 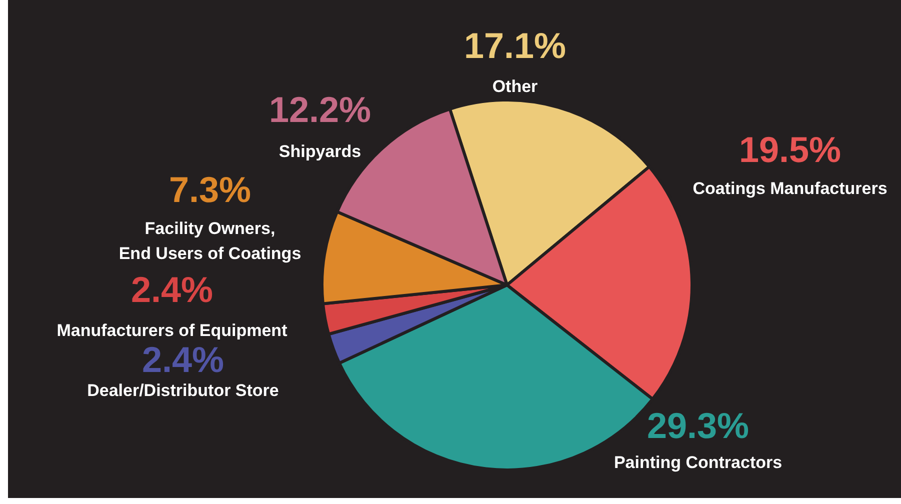 What do you see at coordinates (172, 330) in the screenshot?
I see `slice-label: Manufacturers of Equipment` at bounding box center [172, 330].